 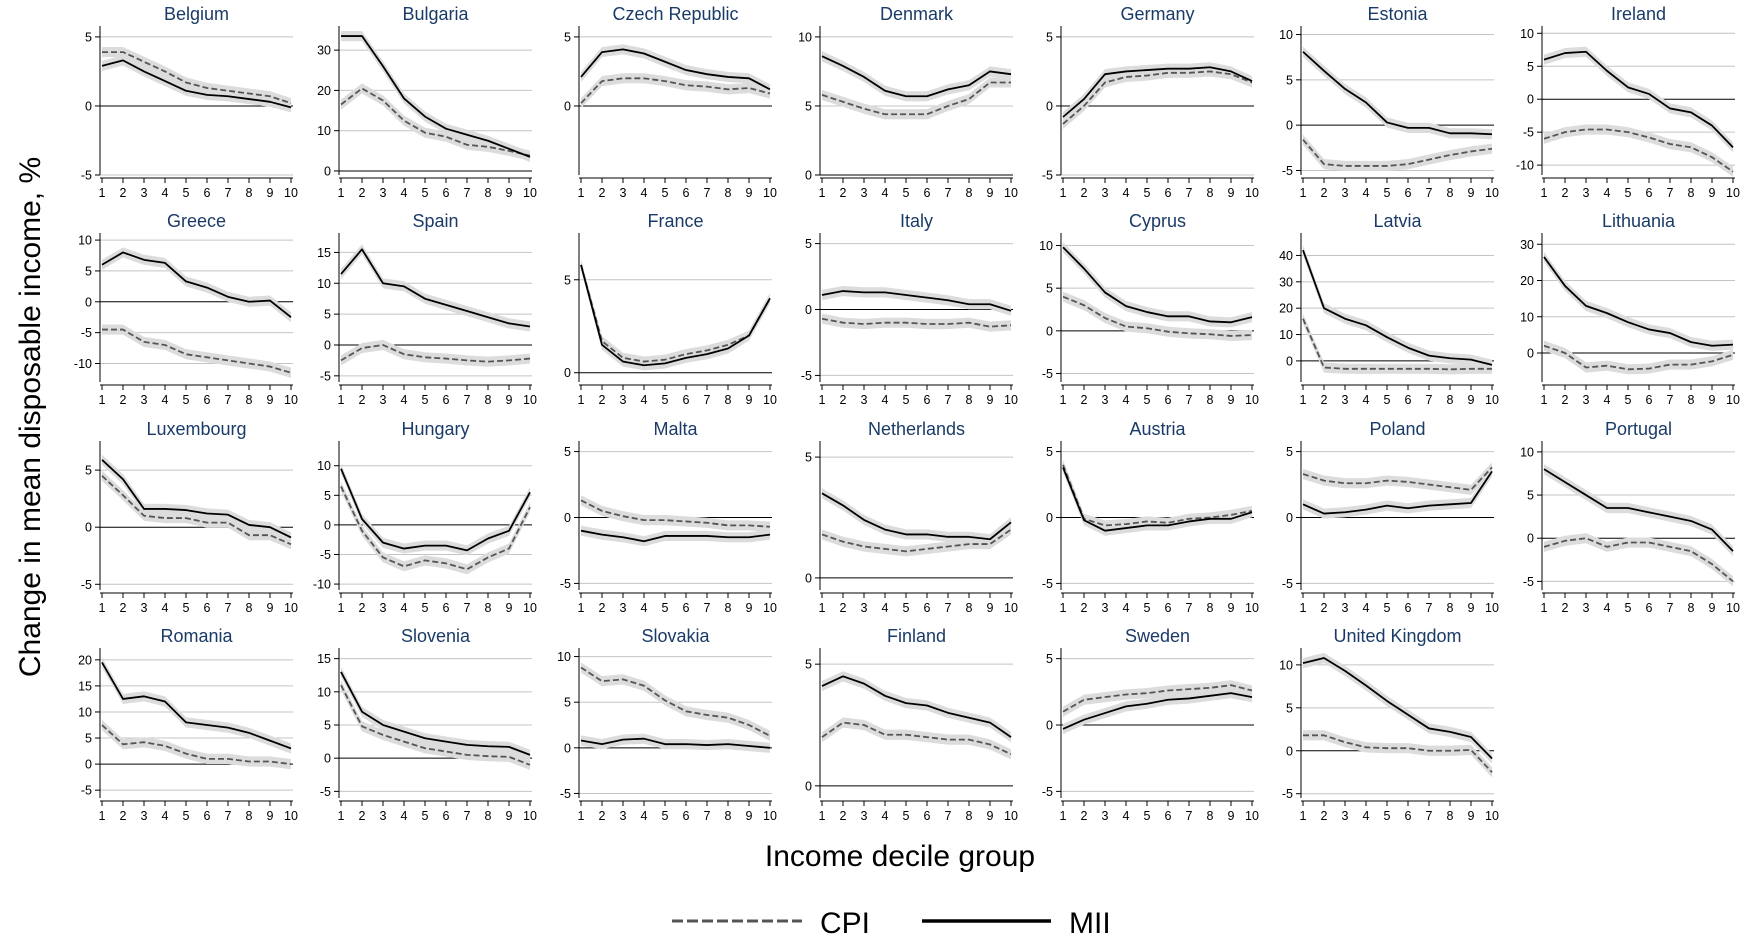 I want to click on panel-title: Greece, so click(x=196, y=221).